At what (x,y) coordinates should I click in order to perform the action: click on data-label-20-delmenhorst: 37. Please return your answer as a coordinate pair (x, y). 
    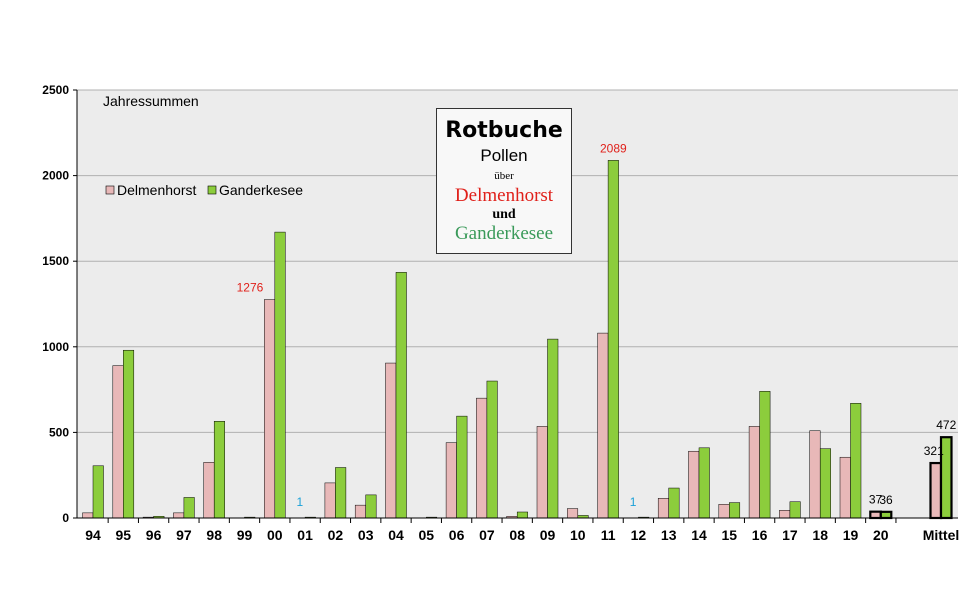
    Looking at the image, I should click on (876, 500).